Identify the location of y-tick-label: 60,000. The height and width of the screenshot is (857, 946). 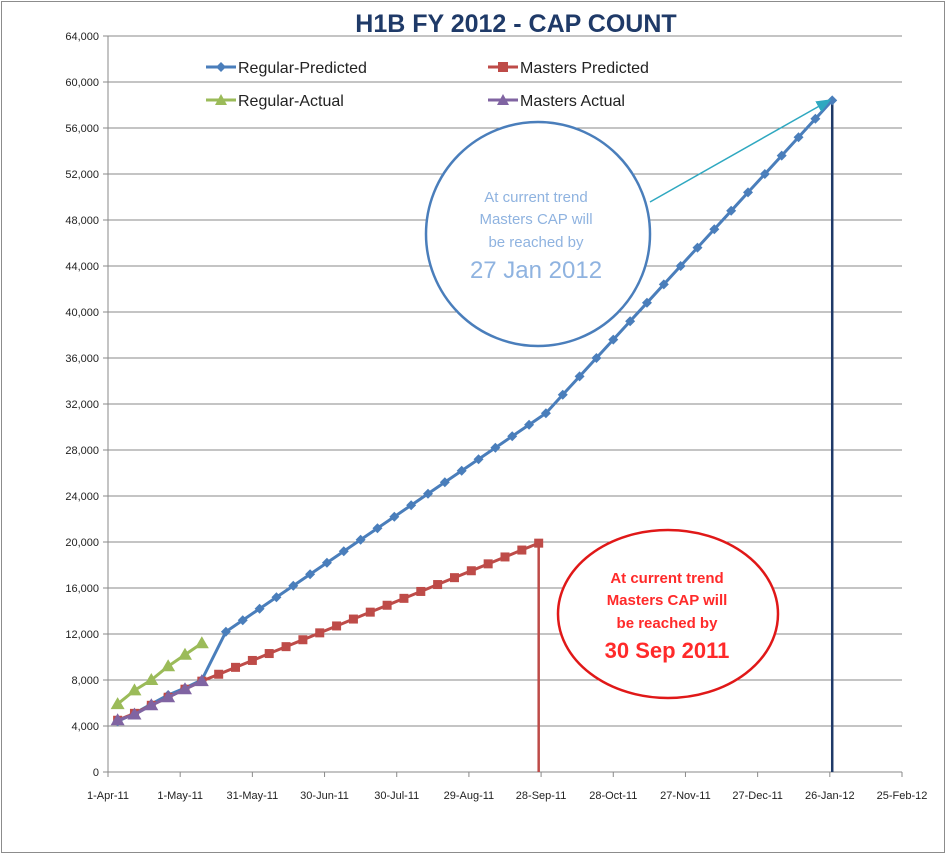
(82, 83).